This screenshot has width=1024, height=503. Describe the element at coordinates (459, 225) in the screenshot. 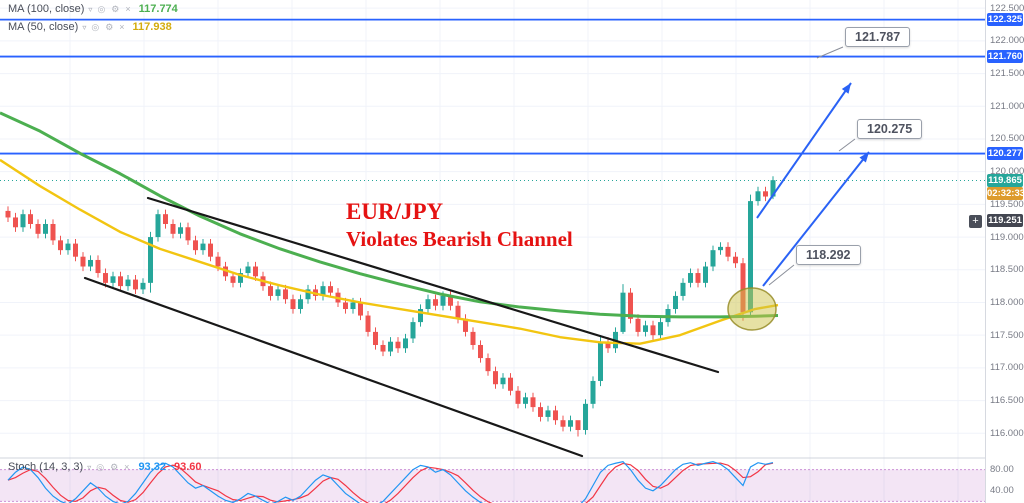

I see `chart-annotation-text: EUR/JPY Violates Bearish Channel` at that location.